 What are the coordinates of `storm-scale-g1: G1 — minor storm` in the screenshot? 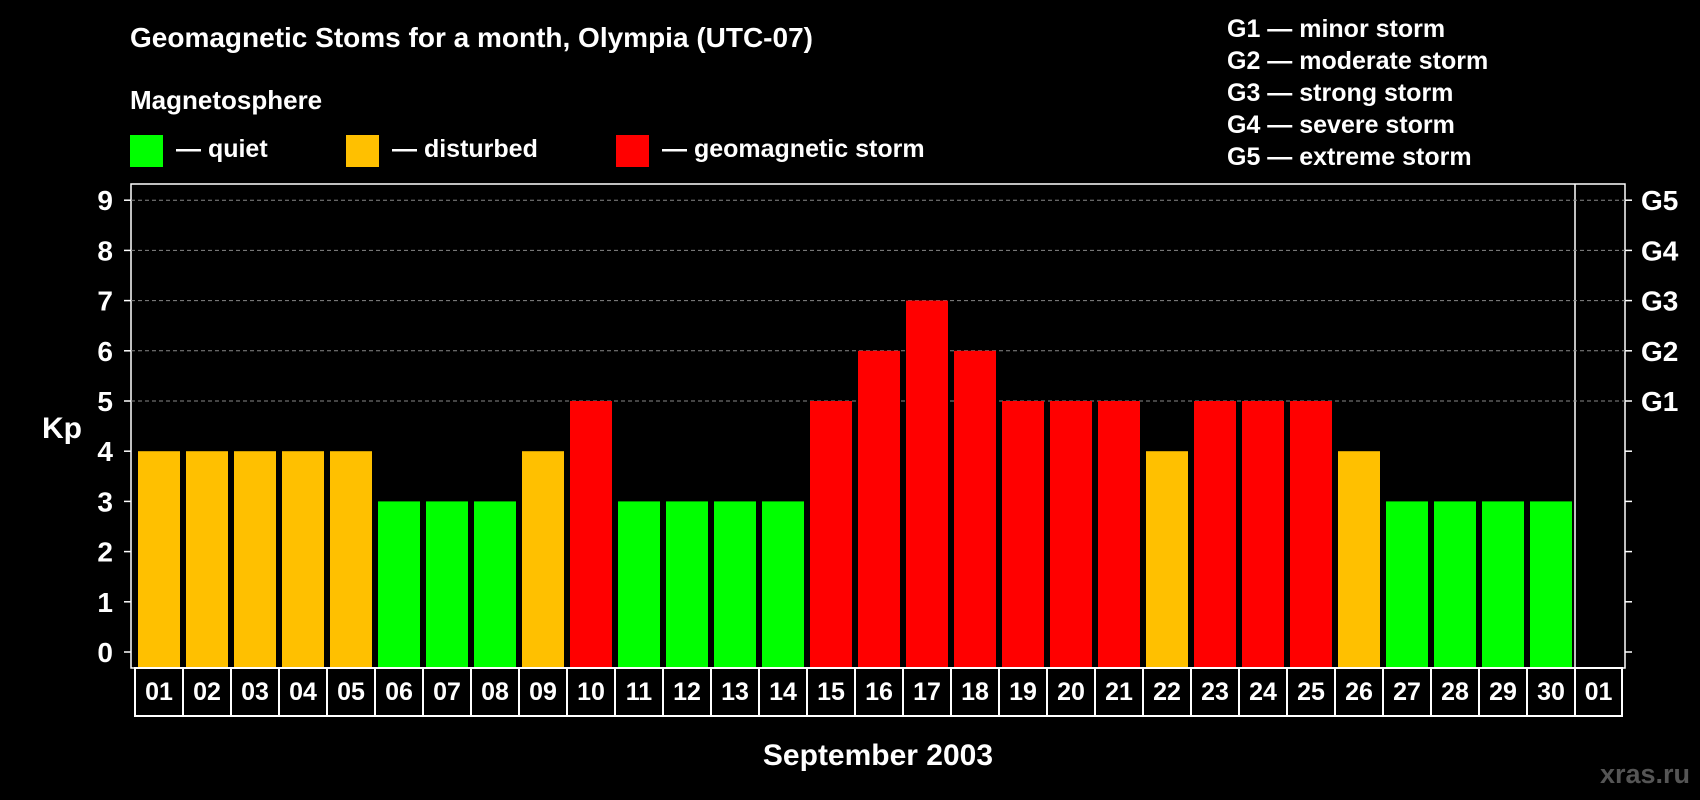 It's located at (1336, 29).